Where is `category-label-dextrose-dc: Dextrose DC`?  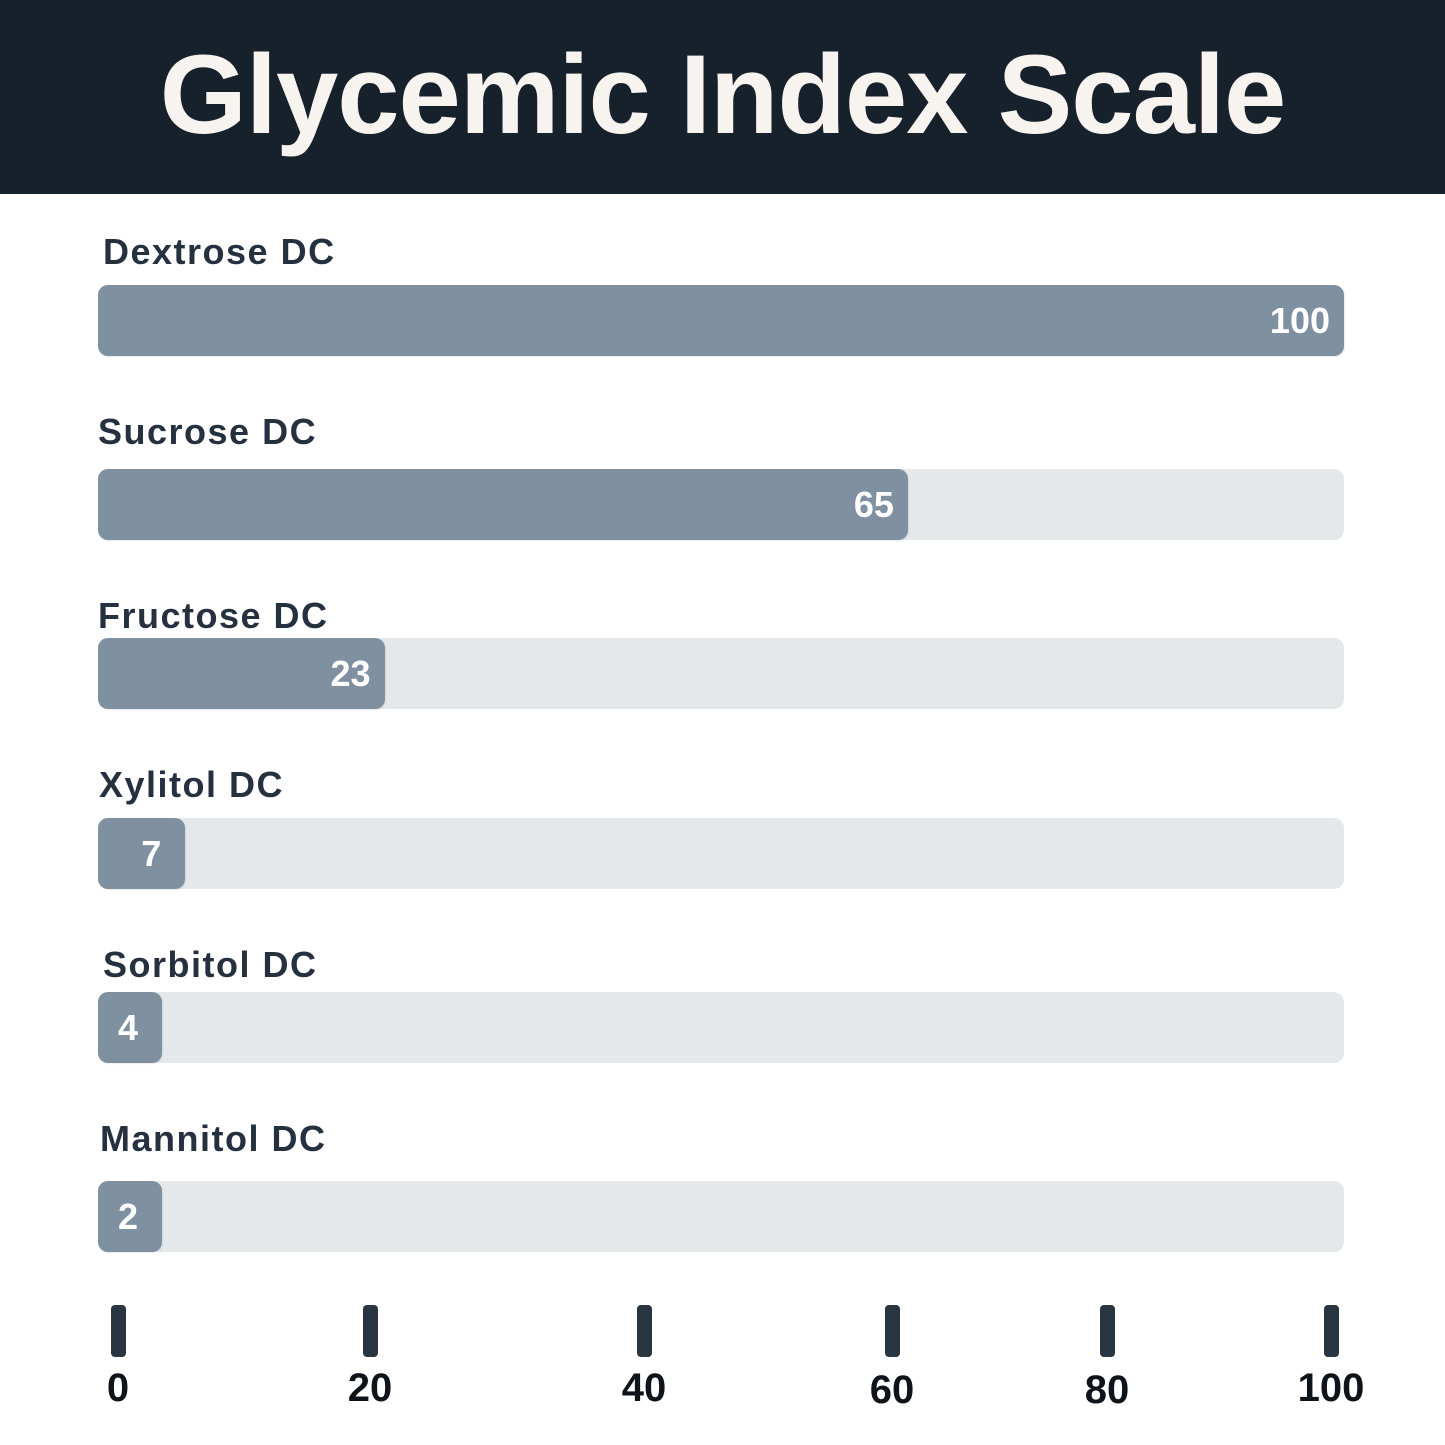
category-label-dextrose-dc: Dextrose DC is located at coordinates (219, 251).